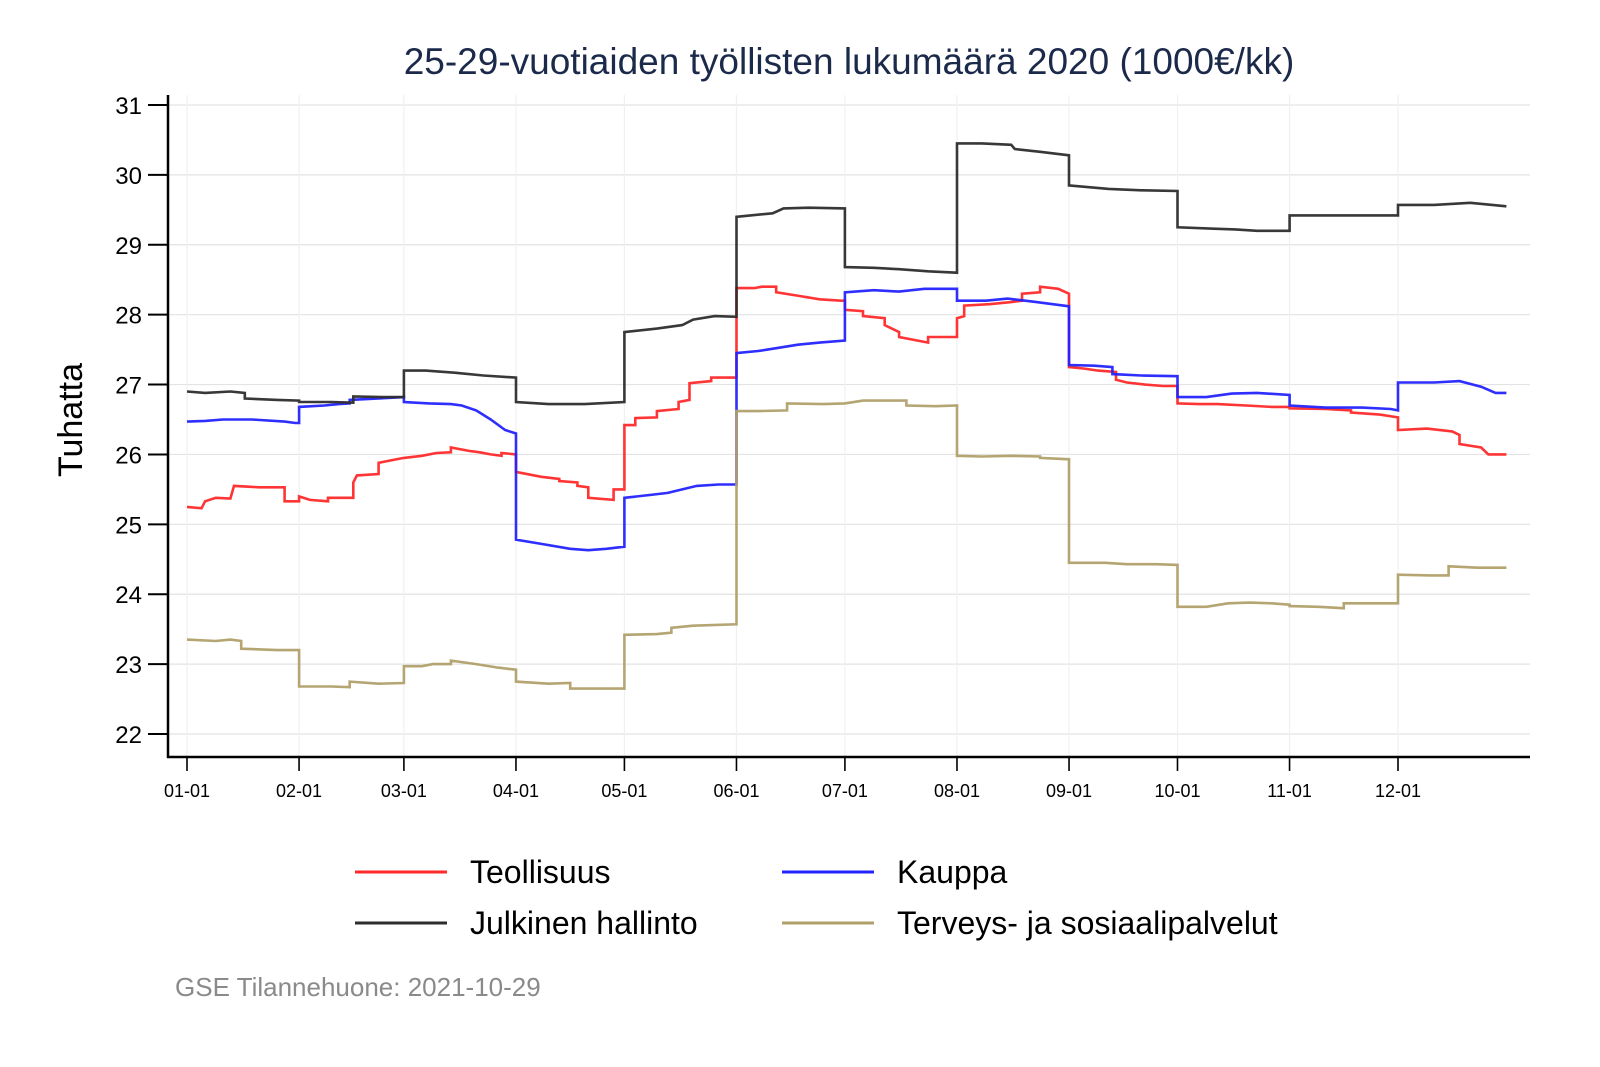  I want to click on legend-item: Terveys- ja sosiaalipalvelut, so click(1030, 923).